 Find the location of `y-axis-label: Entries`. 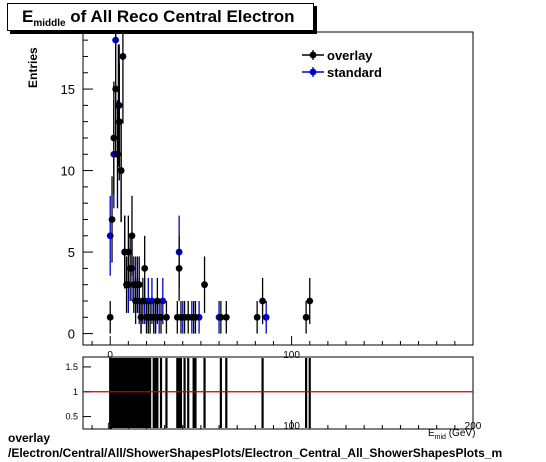

y-axis-label: Entries is located at coordinates (33, 67).